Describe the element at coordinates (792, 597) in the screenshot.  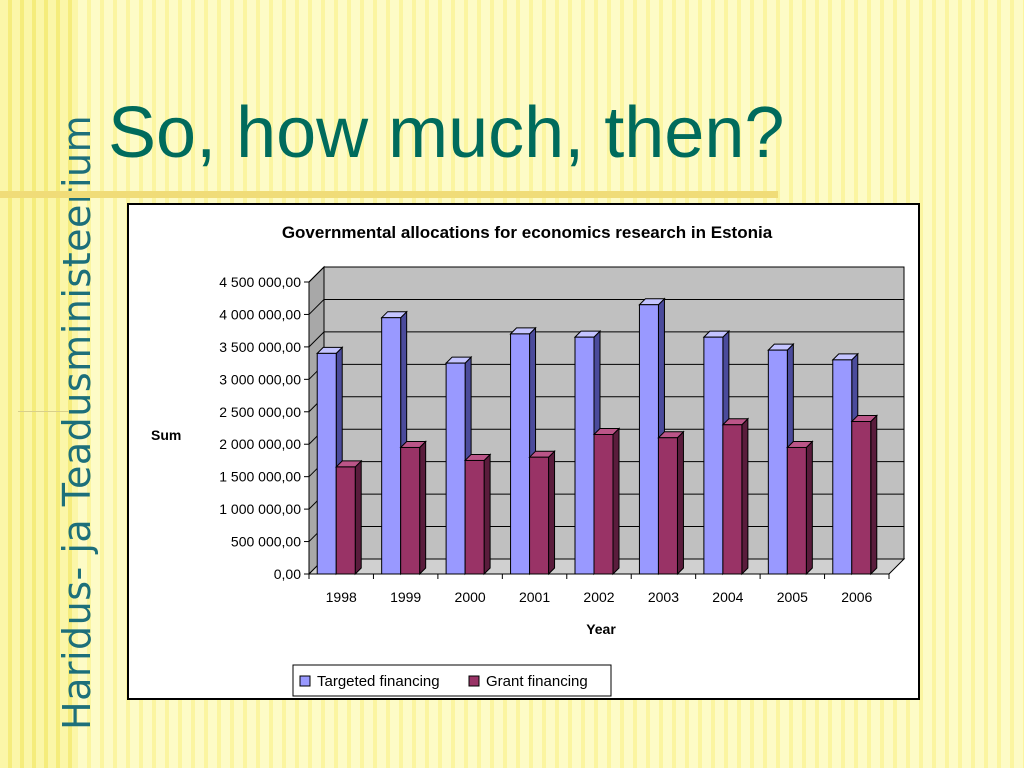
I see `x-tick-label: 2005` at that location.